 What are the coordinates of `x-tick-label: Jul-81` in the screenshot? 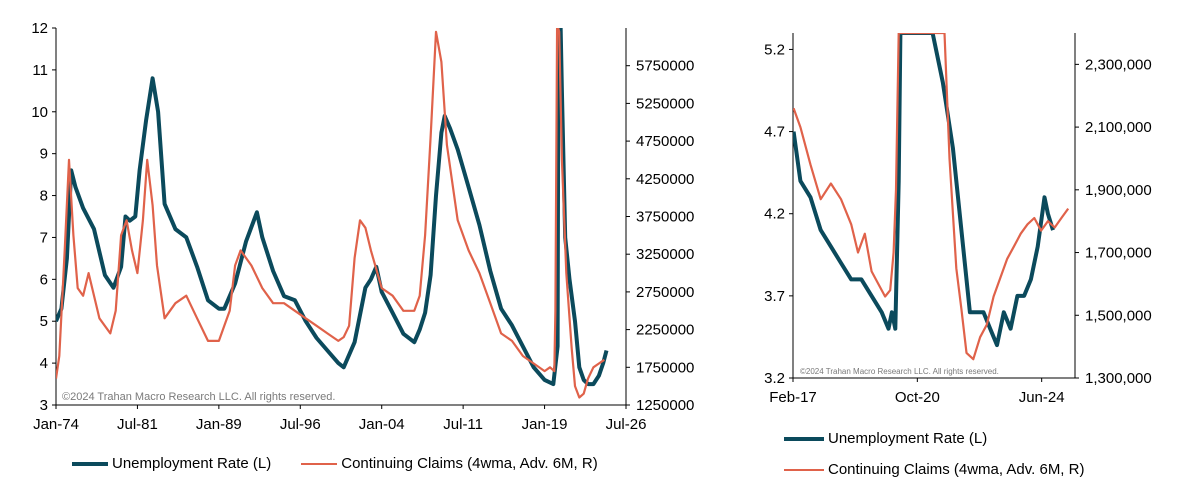 It's located at (137, 424).